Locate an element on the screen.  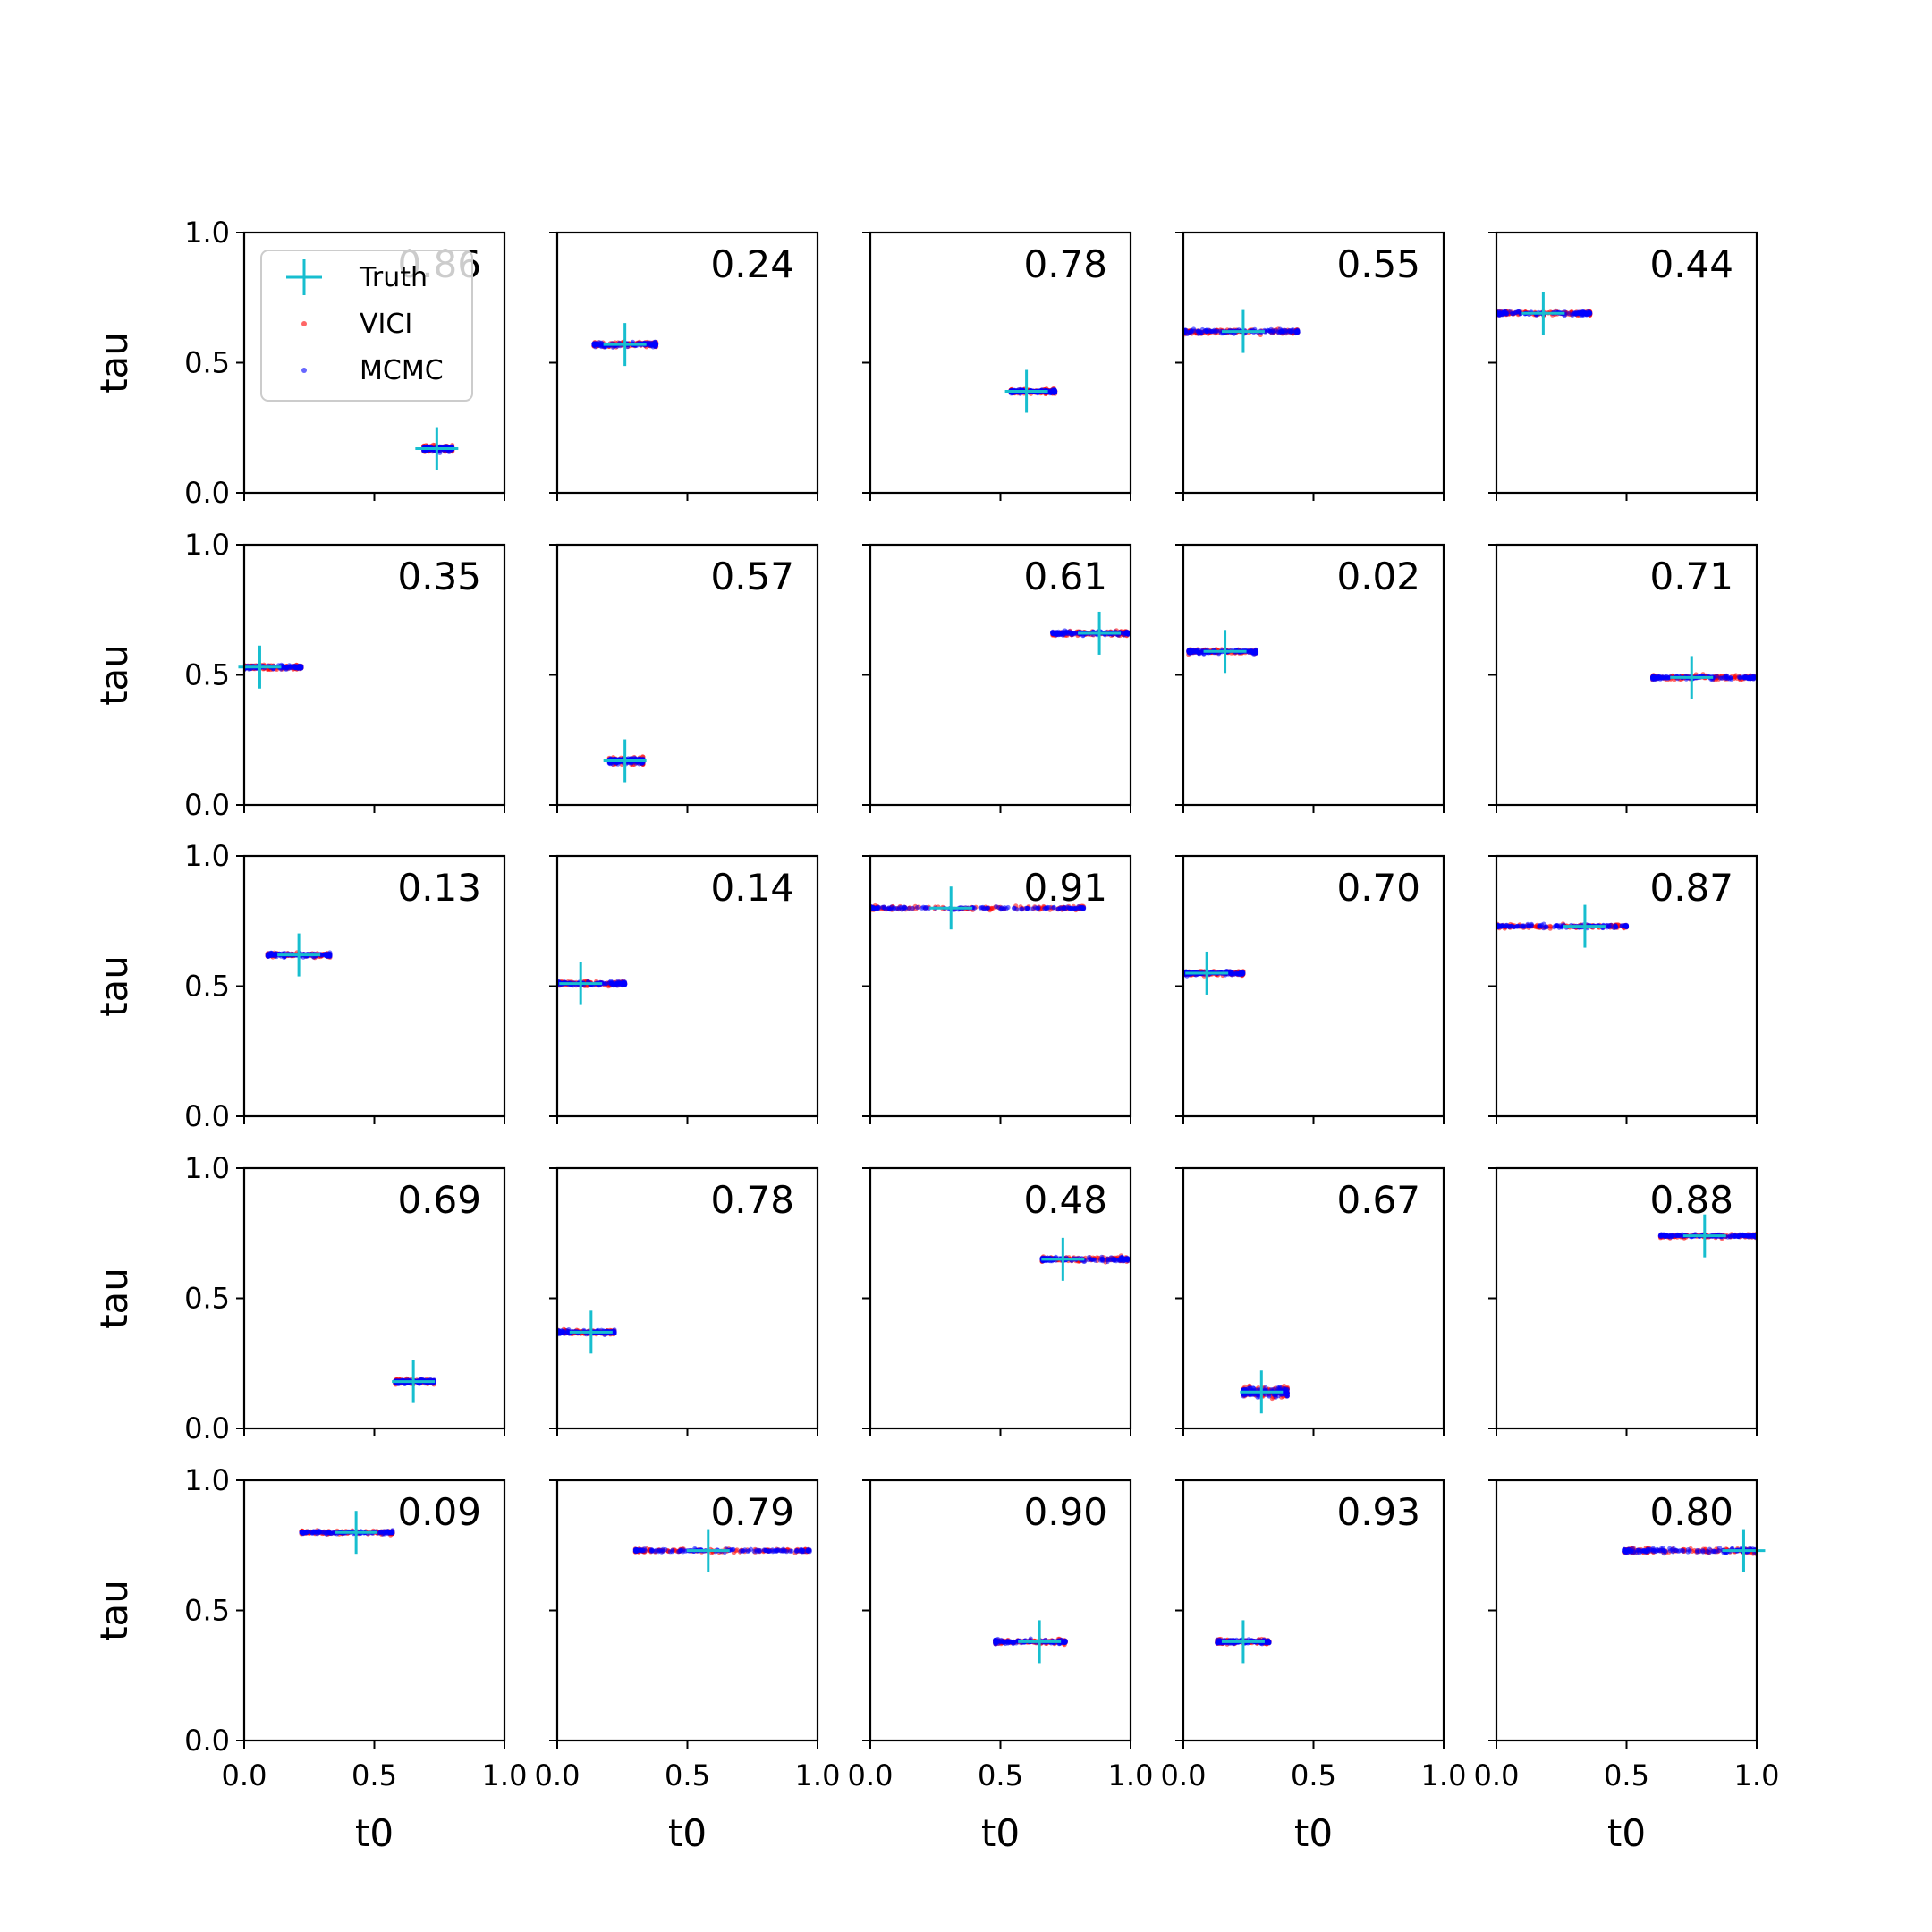
subplot-17: 0.78 is located at coordinates (684, 1301).